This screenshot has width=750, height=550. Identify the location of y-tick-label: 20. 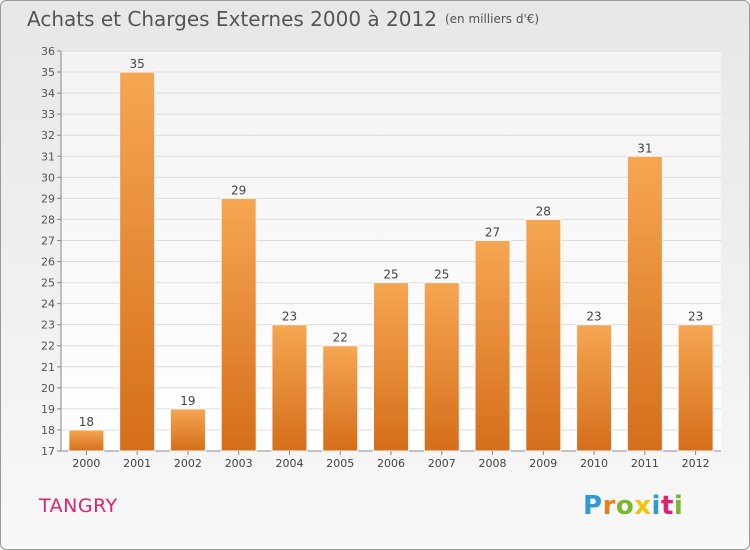
(48, 388).